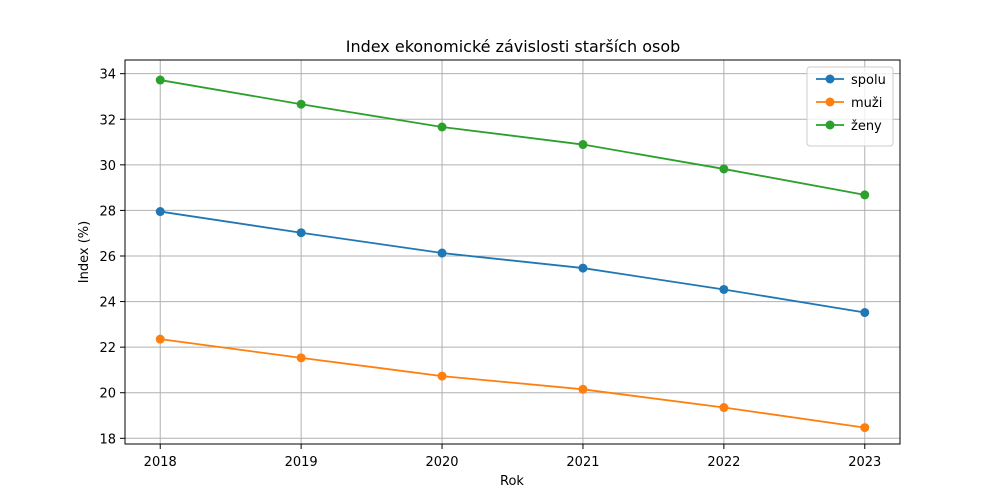  What do you see at coordinates (582, 462) in the screenshot?
I see `x-tick-label: 2021` at bounding box center [582, 462].